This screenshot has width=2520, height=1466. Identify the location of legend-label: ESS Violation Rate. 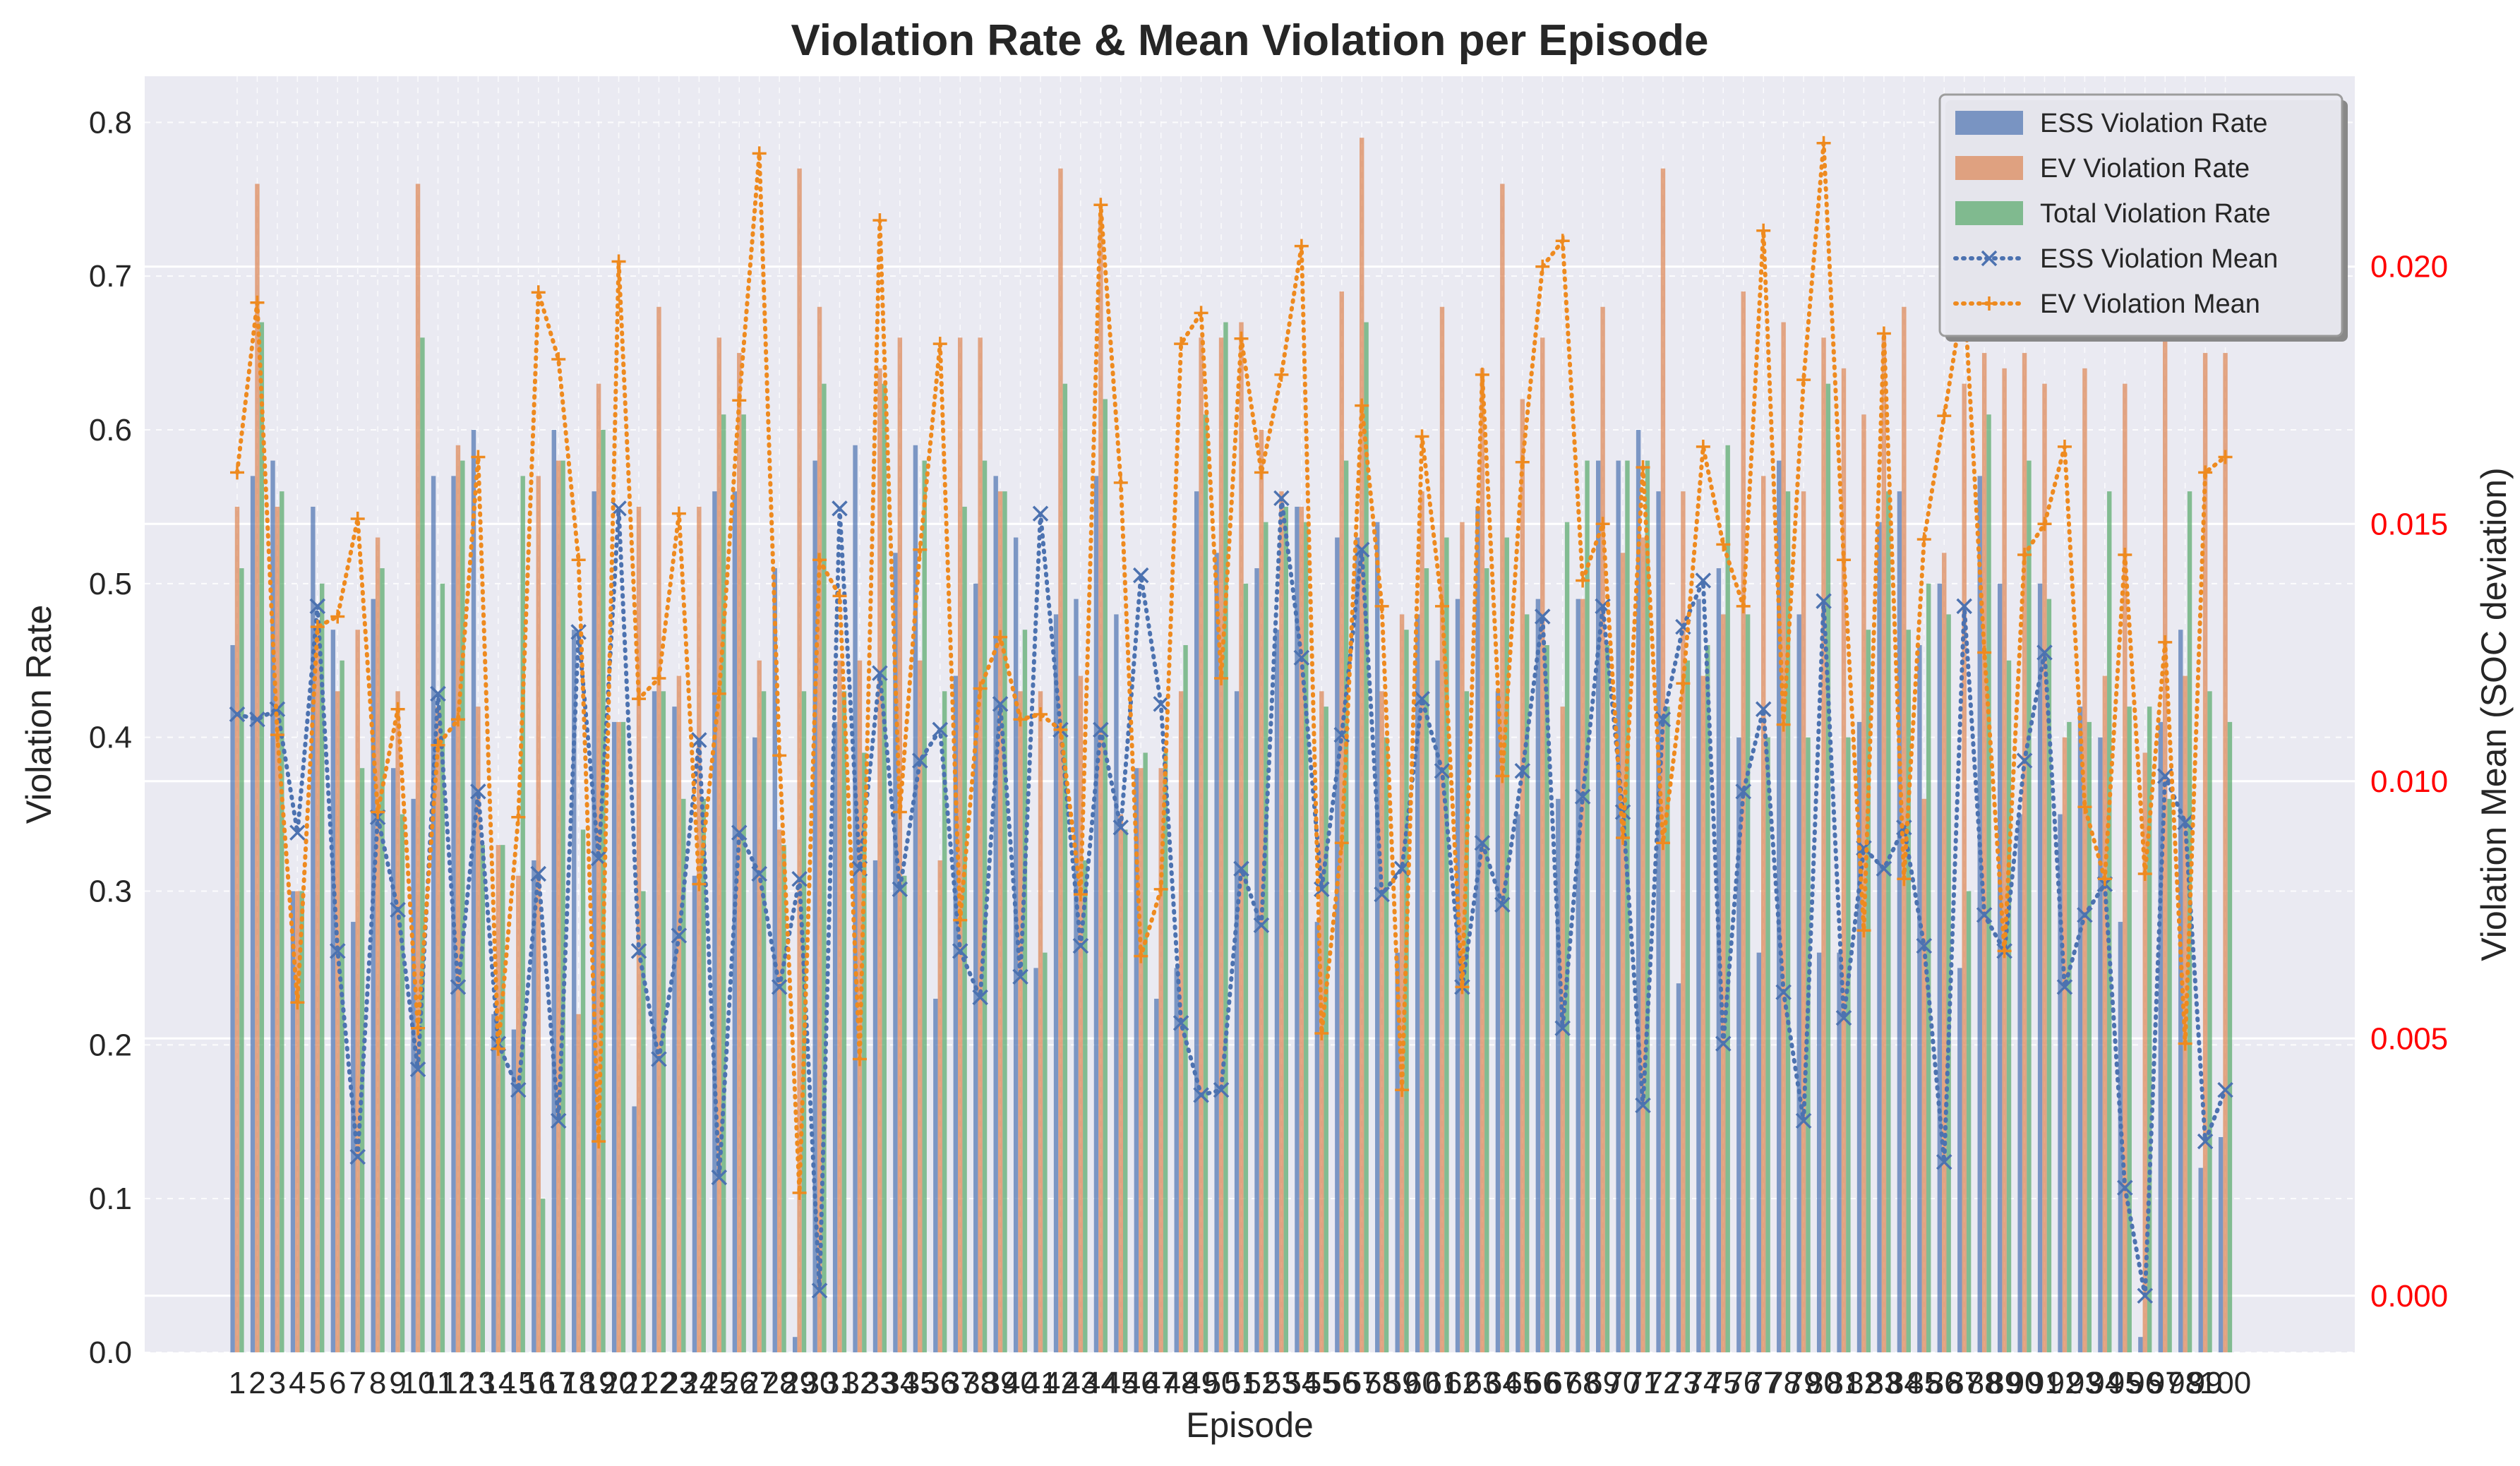
(2154, 123).